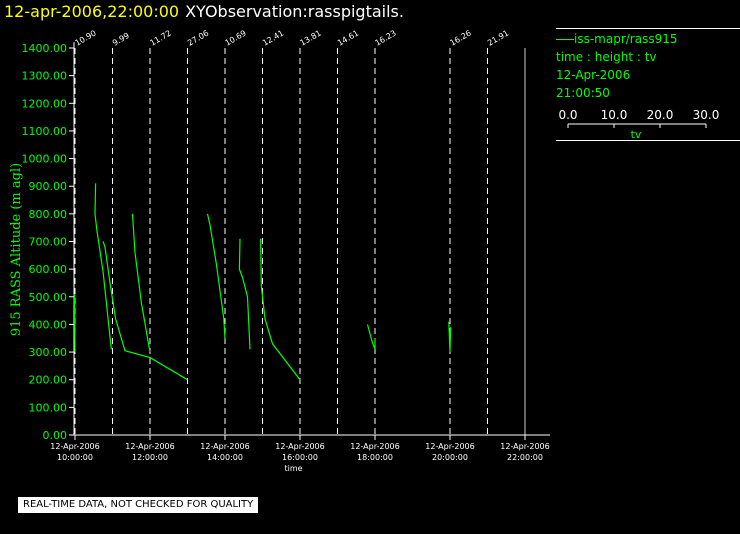 The image size is (740, 534). I want to click on legend-series-label: iss-mapr/rass915, so click(626, 39).